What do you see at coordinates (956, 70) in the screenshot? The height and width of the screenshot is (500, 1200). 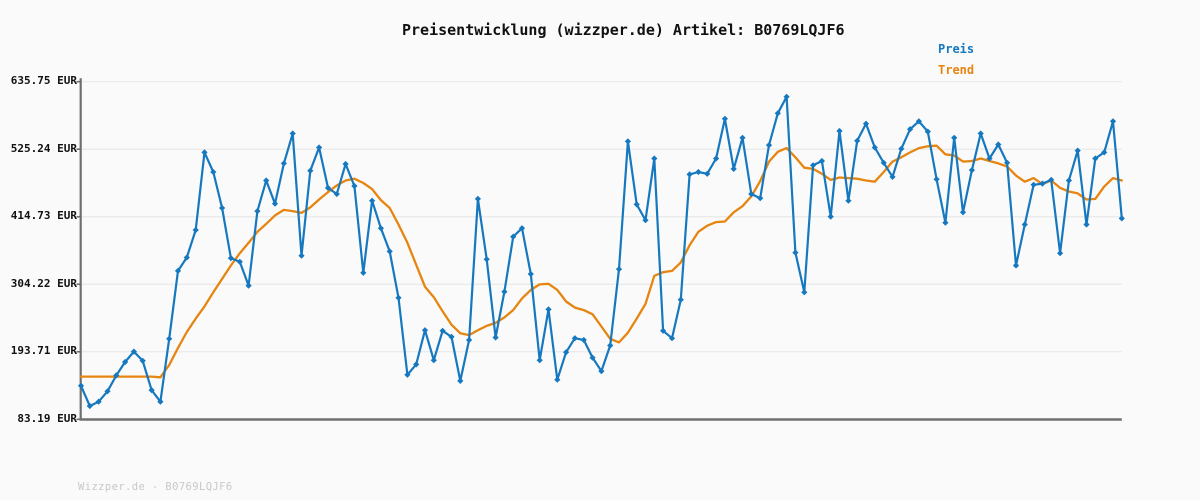 I see `legend-trend-label: Trend` at bounding box center [956, 70].